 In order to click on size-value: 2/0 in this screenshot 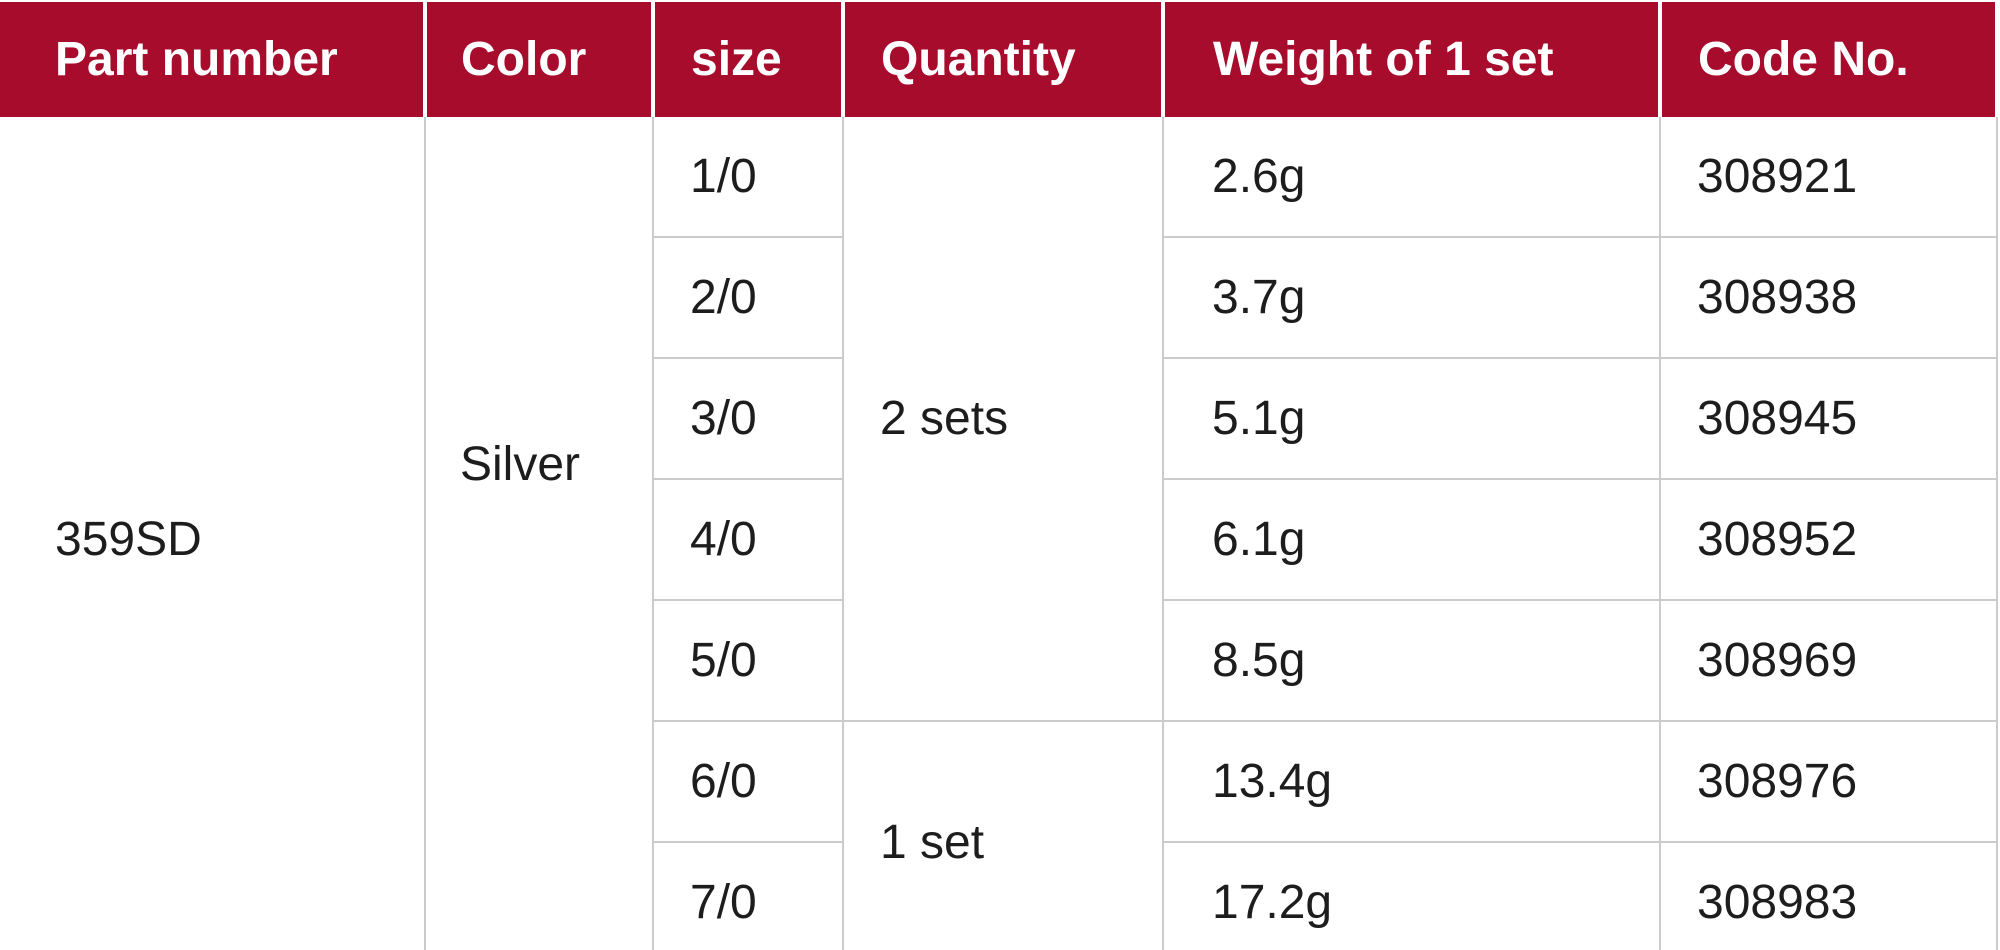, I will do `click(723, 297)`.